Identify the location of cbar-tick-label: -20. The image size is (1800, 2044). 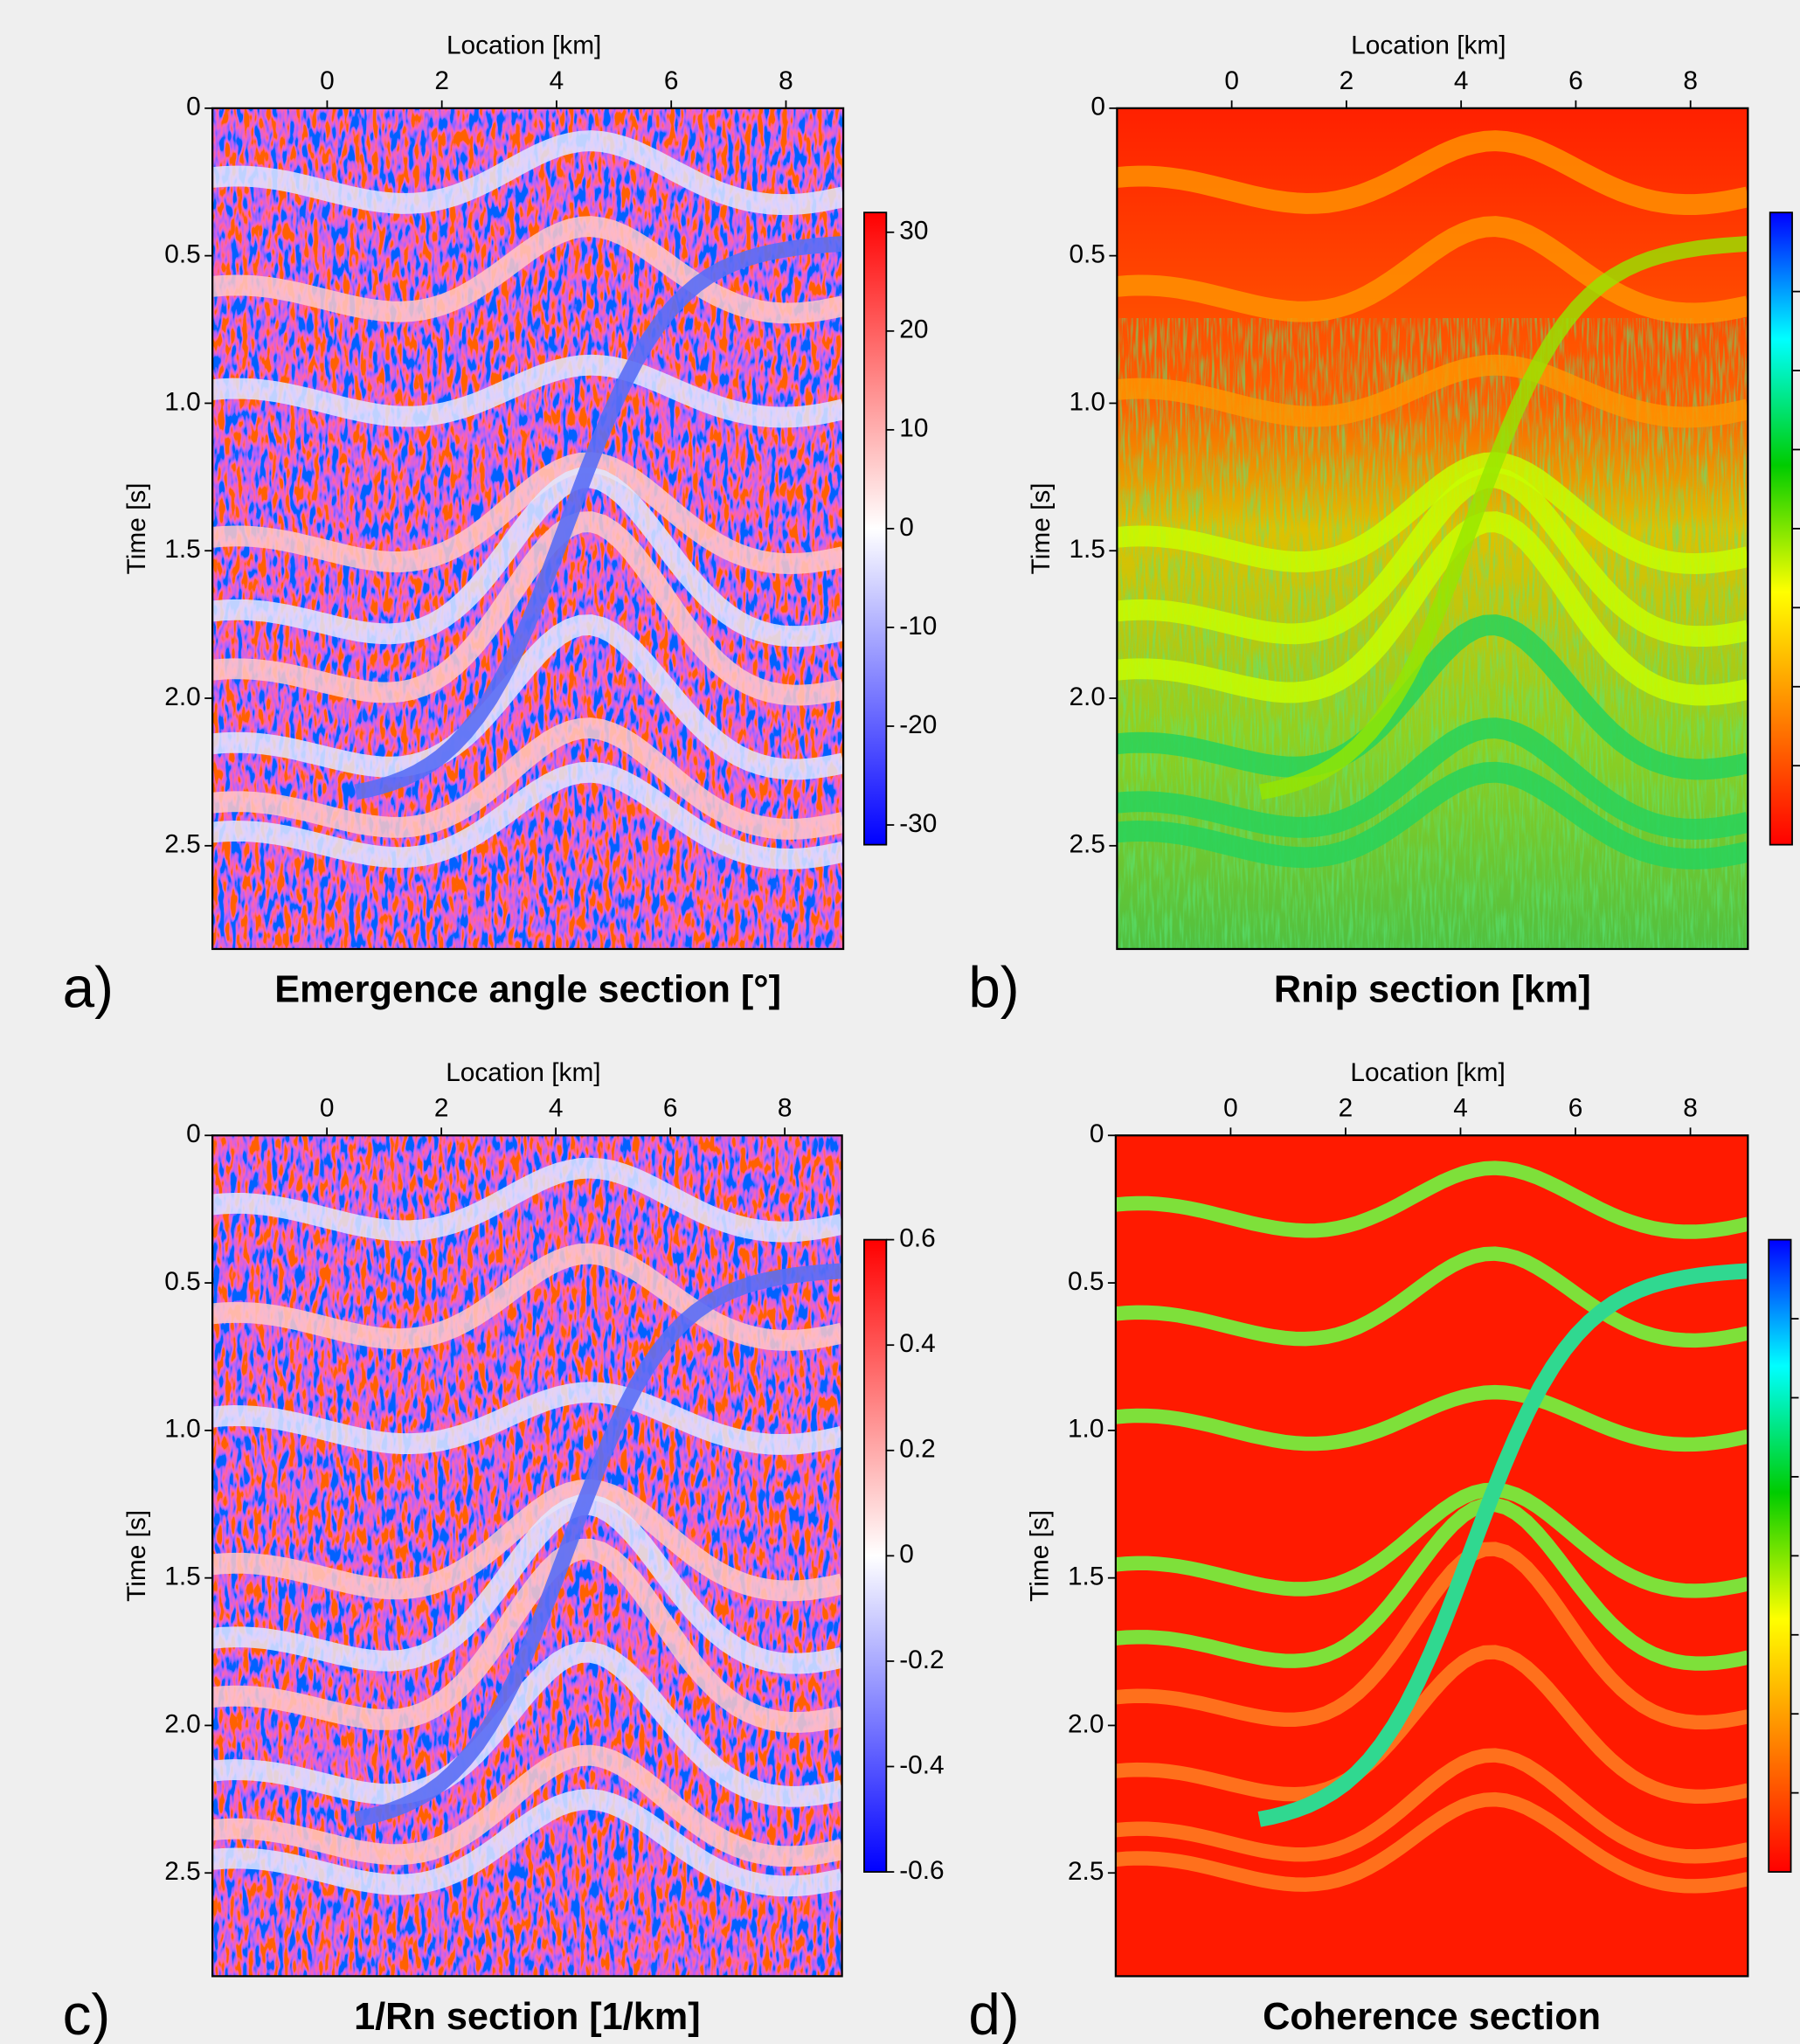
(918, 724).